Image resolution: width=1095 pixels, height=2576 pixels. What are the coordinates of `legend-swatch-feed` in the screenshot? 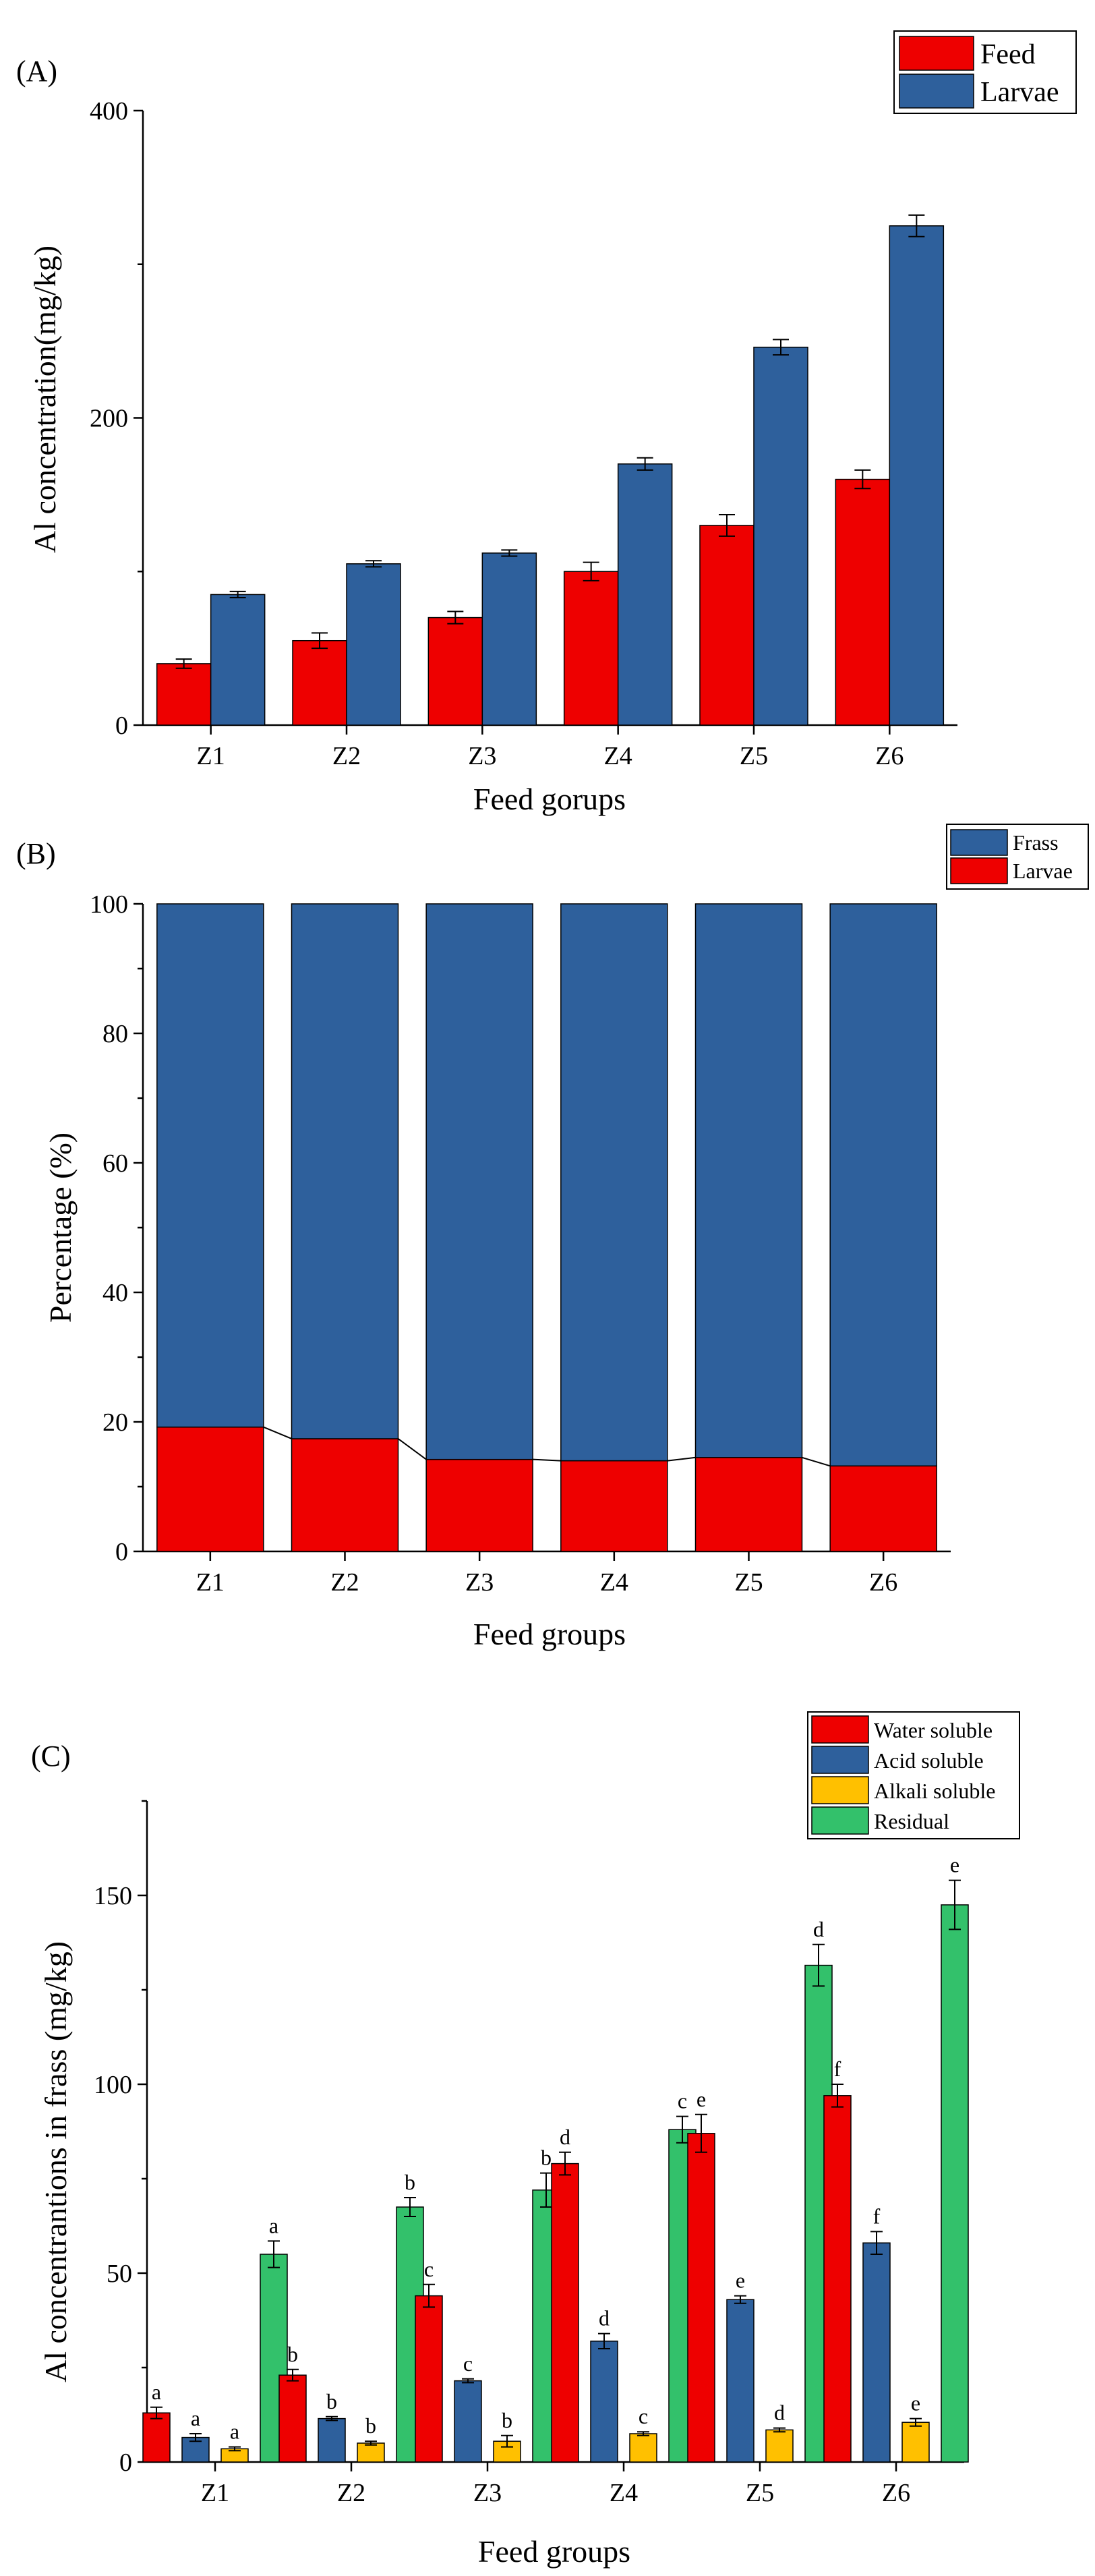 It's located at (937, 53).